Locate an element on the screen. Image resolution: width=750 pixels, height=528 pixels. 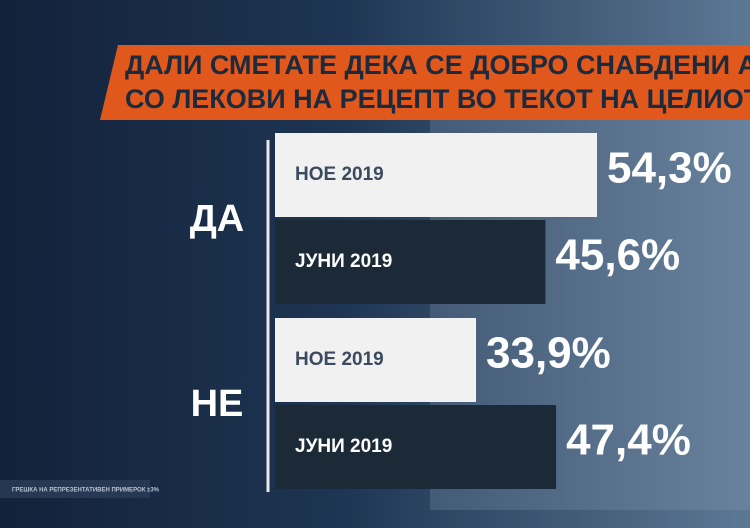
category-label: НЕ is located at coordinates (217, 404).